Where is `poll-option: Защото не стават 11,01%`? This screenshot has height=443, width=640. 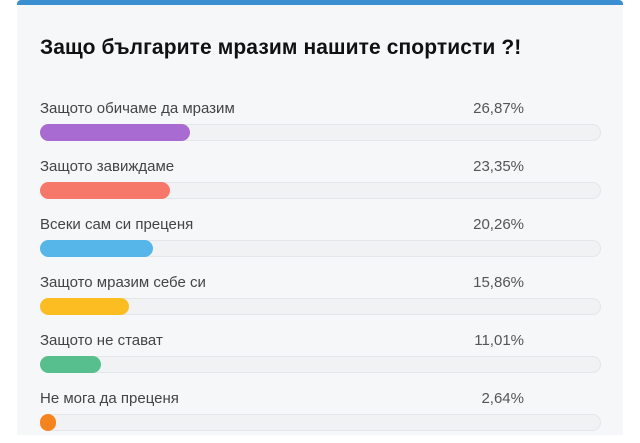
poll-option: Защото не стават 11,01% is located at coordinates (320, 356).